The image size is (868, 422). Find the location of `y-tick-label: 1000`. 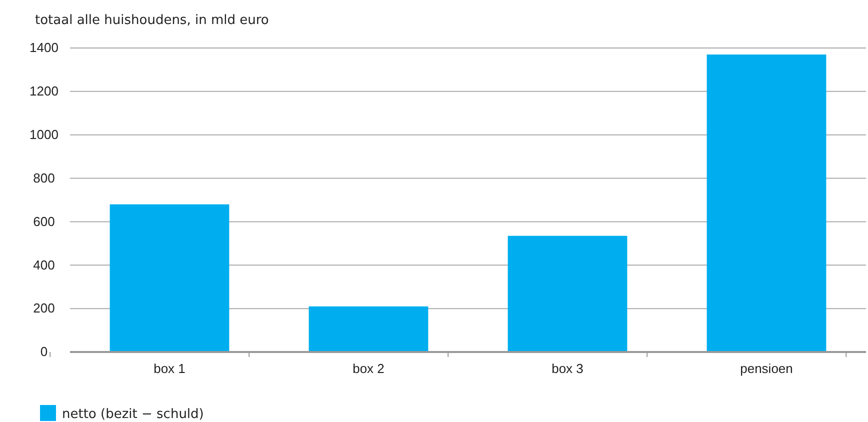

y-tick-label: 1000 is located at coordinates (44, 134).